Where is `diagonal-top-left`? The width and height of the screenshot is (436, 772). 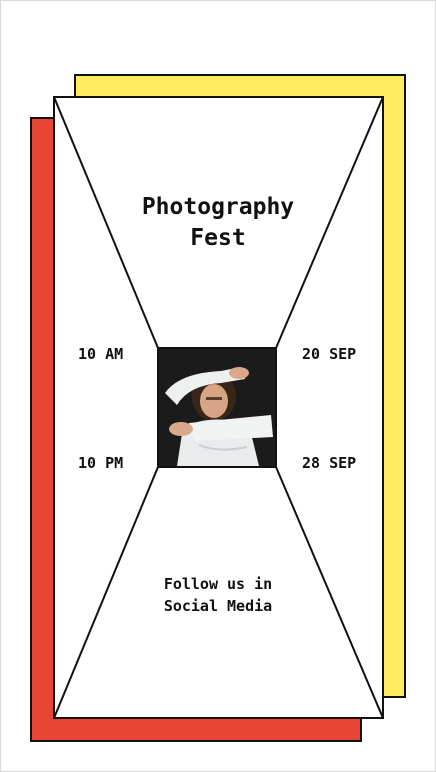
diagonal-top-left is located at coordinates (106, 222).